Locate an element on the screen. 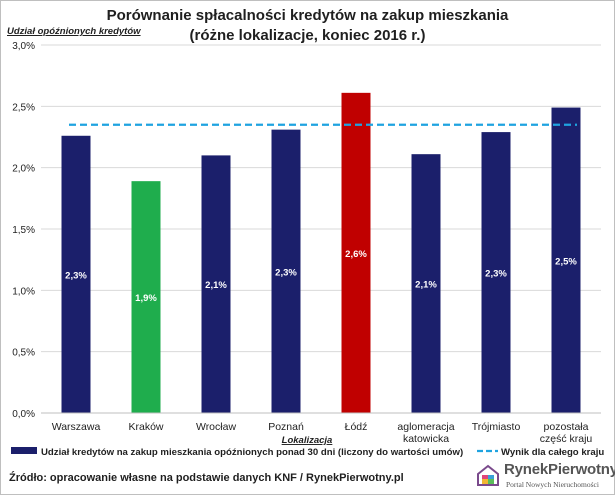  x-category-label: Trójmiasto is located at coordinates (496, 427).